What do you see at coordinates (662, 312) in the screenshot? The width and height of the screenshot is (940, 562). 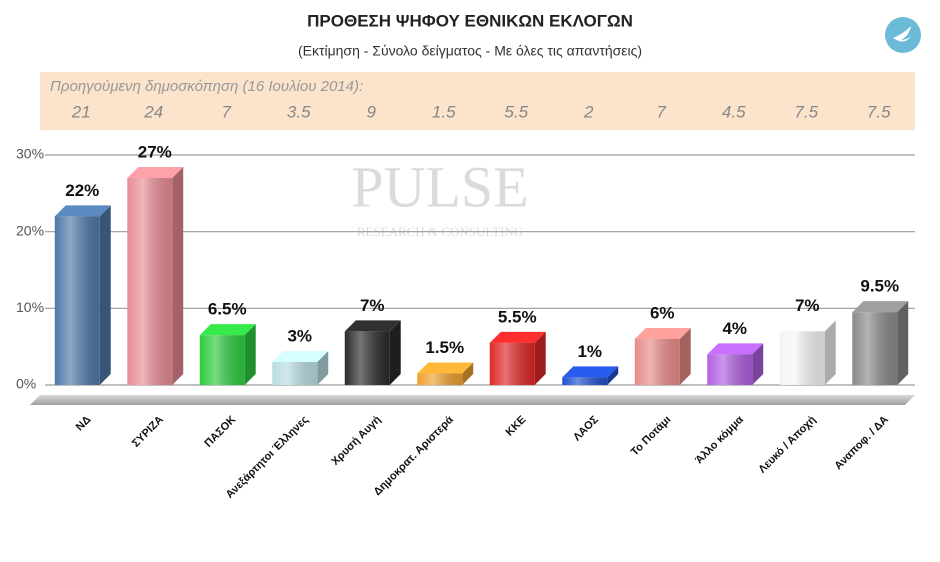 I see `value-label: 6%` at bounding box center [662, 312].